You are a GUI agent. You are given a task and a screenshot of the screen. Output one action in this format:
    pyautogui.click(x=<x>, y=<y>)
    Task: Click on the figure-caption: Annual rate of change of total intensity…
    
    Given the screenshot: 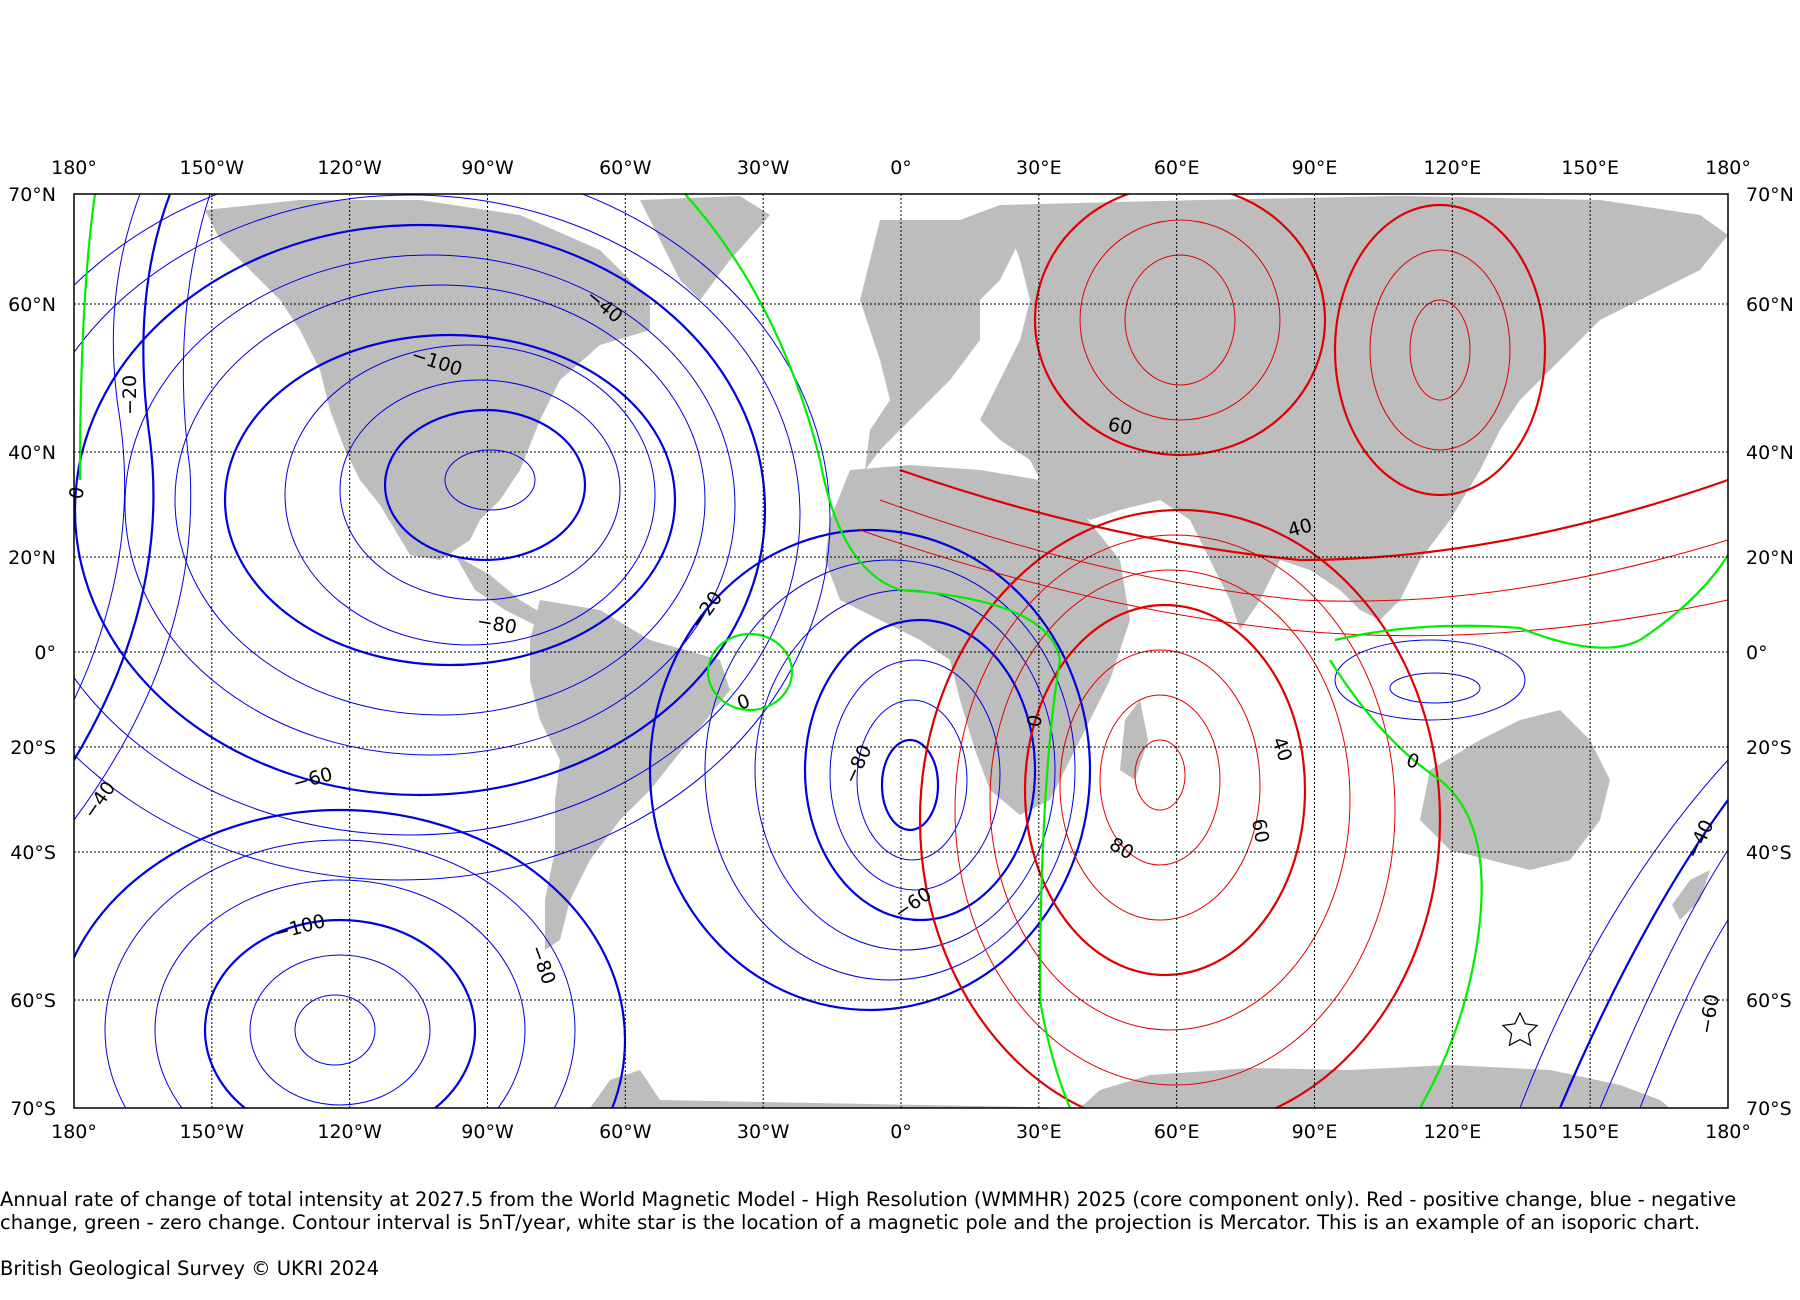 What is the action you would take?
    pyautogui.click(x=868, y=1211)
    